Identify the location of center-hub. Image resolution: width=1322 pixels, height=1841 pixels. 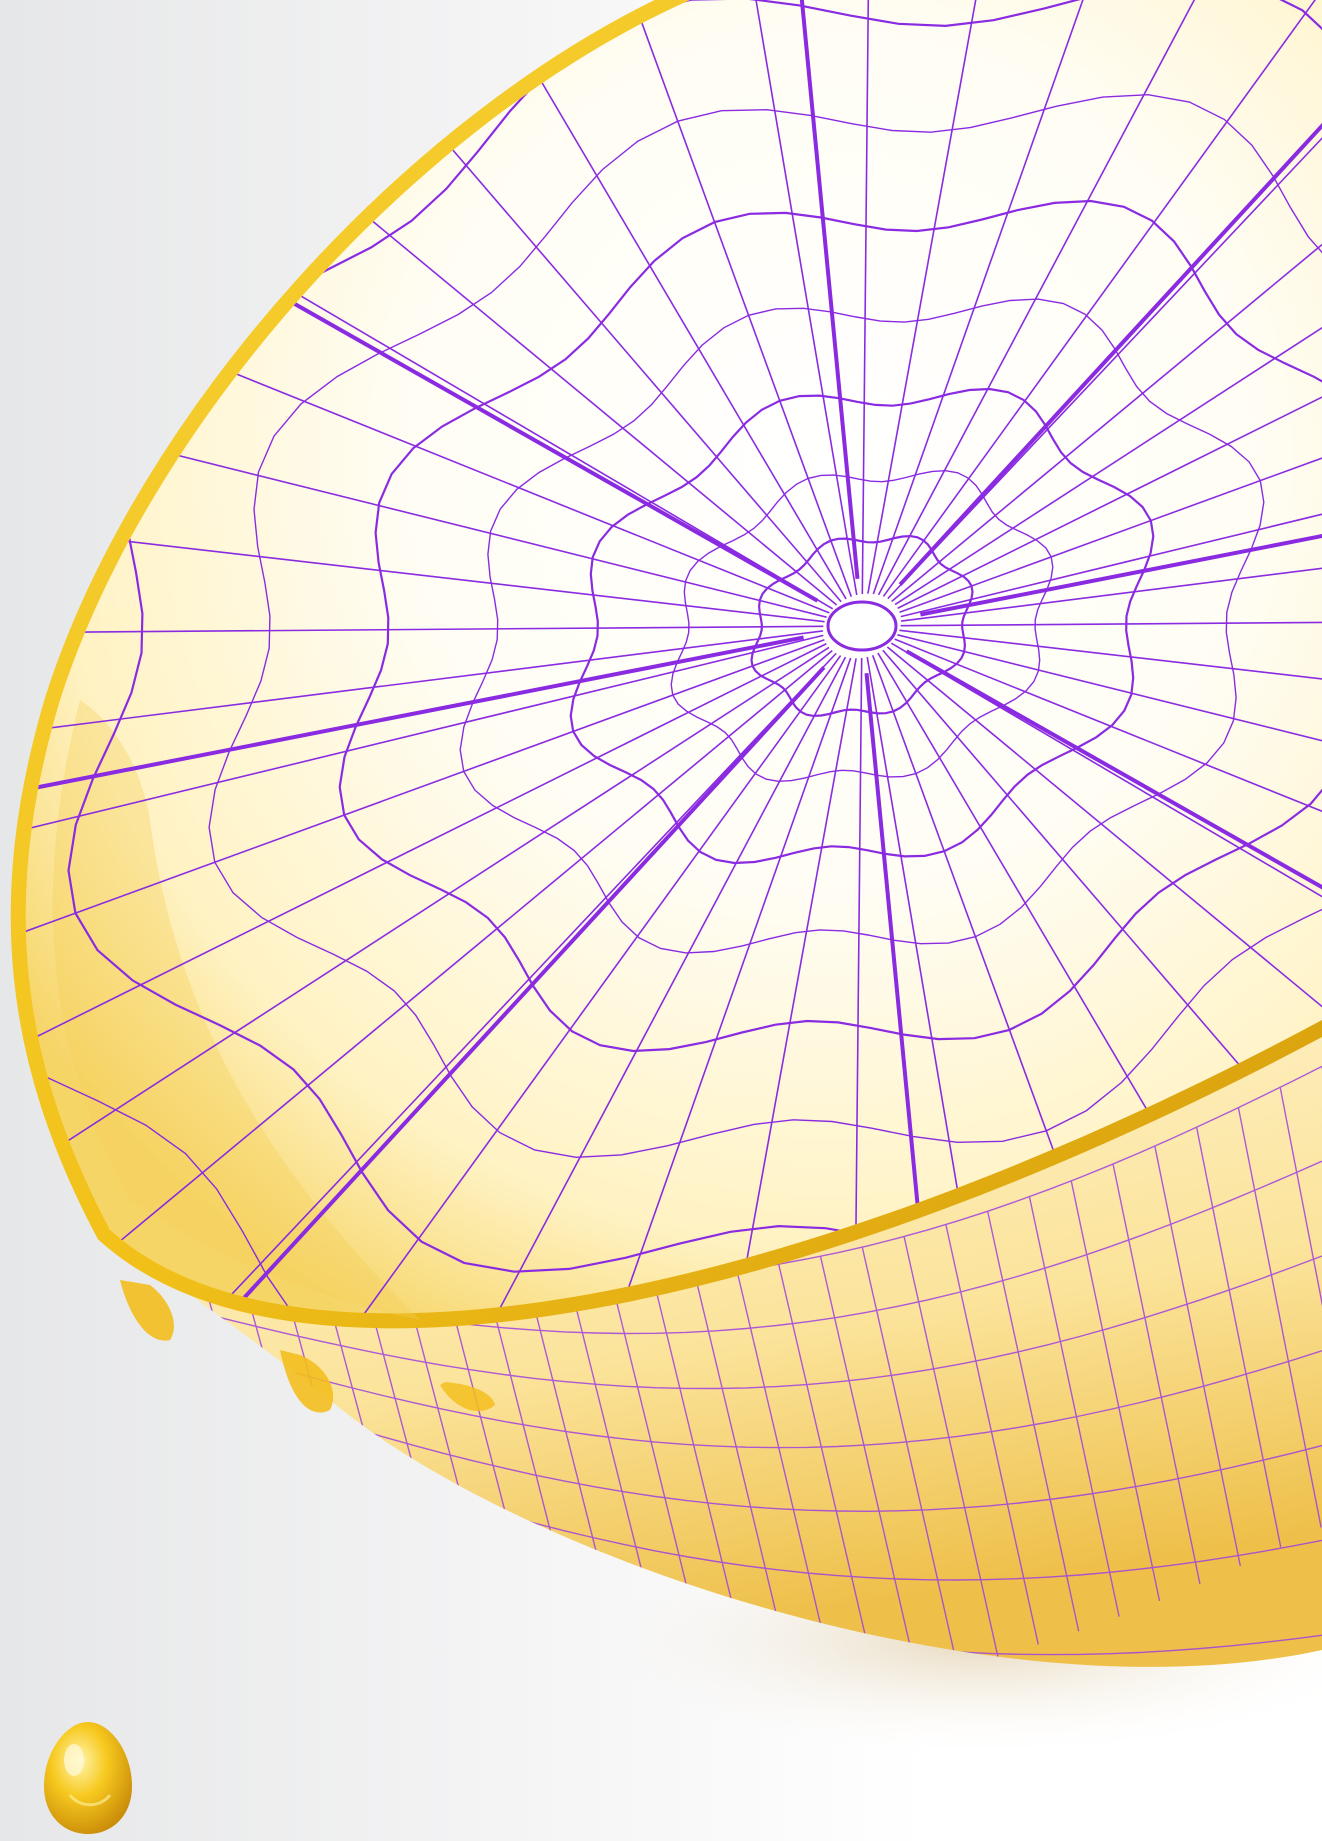
(862, 626).